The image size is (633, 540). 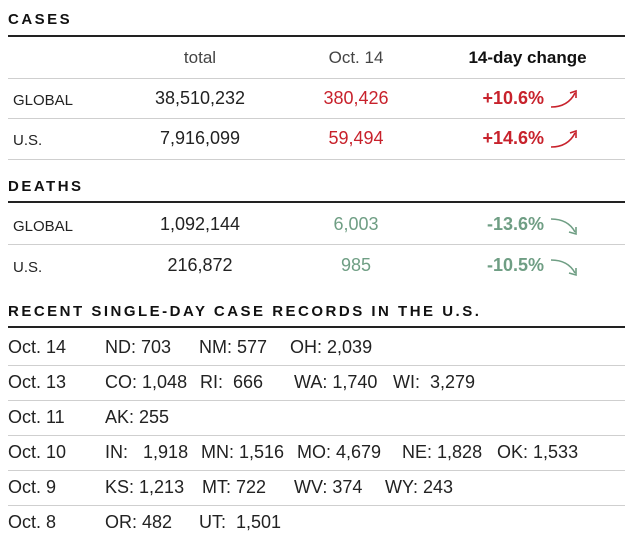 What do you see at coordinates (240, 522) in the screenshot?
I see `record-state: UT: 1,501` at bounding box center [240, 522].